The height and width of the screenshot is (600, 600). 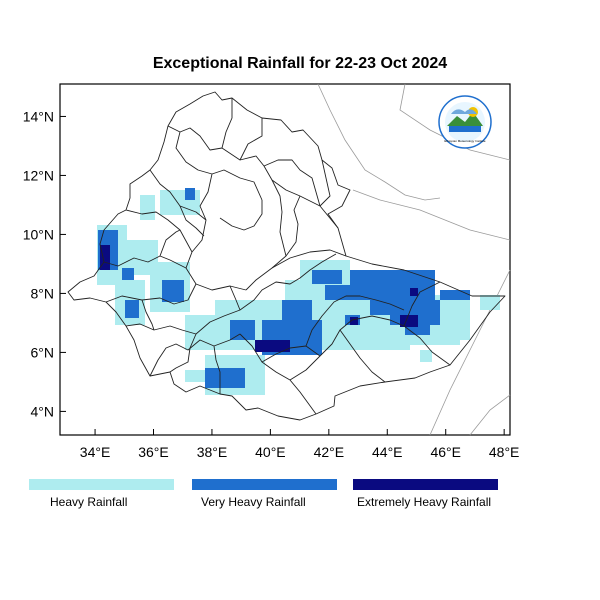 What do you see at coordinates (212, 452) in the screenshot?
I see `lon-tick-label: 38°E` at bounding box center [212, 452].